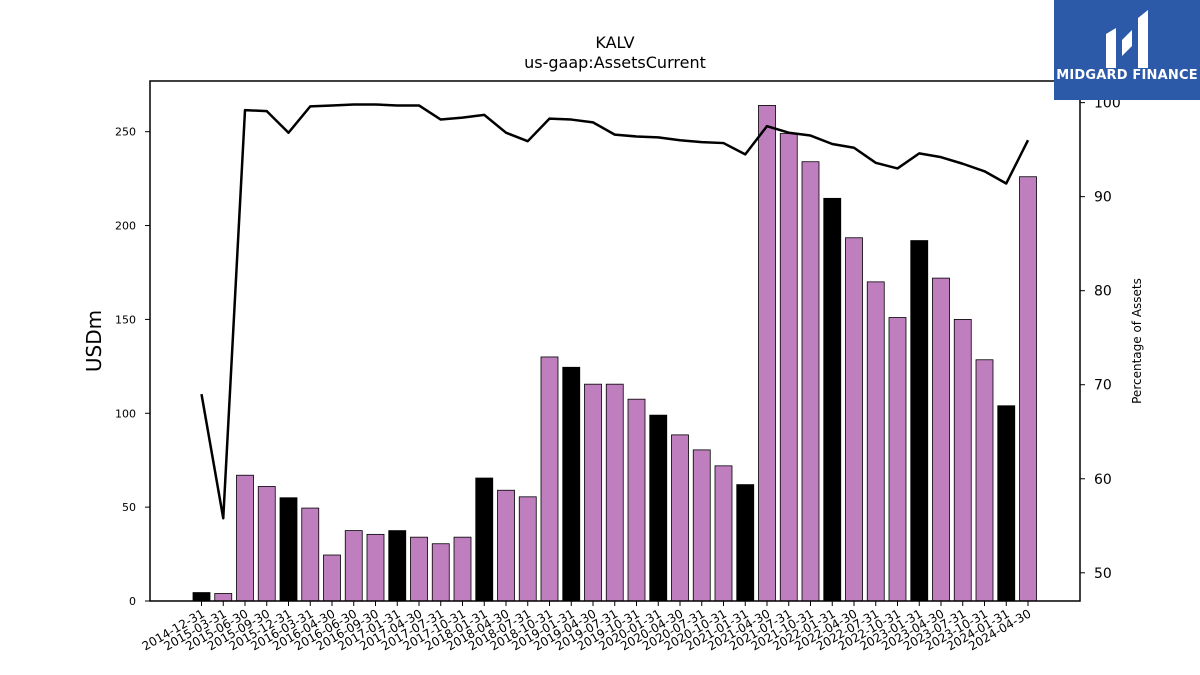  What do you see at coordinates (125, 132) in the screenshot?
I see `y-tick-label: 250` at bounding box center [125, 132].